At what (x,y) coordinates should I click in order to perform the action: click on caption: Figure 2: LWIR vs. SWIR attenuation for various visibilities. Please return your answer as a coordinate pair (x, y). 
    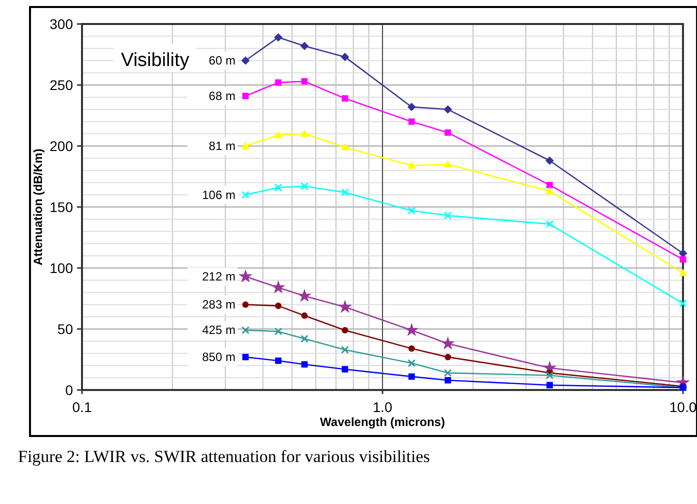
    Looking at the image, I should click on (224, 456).